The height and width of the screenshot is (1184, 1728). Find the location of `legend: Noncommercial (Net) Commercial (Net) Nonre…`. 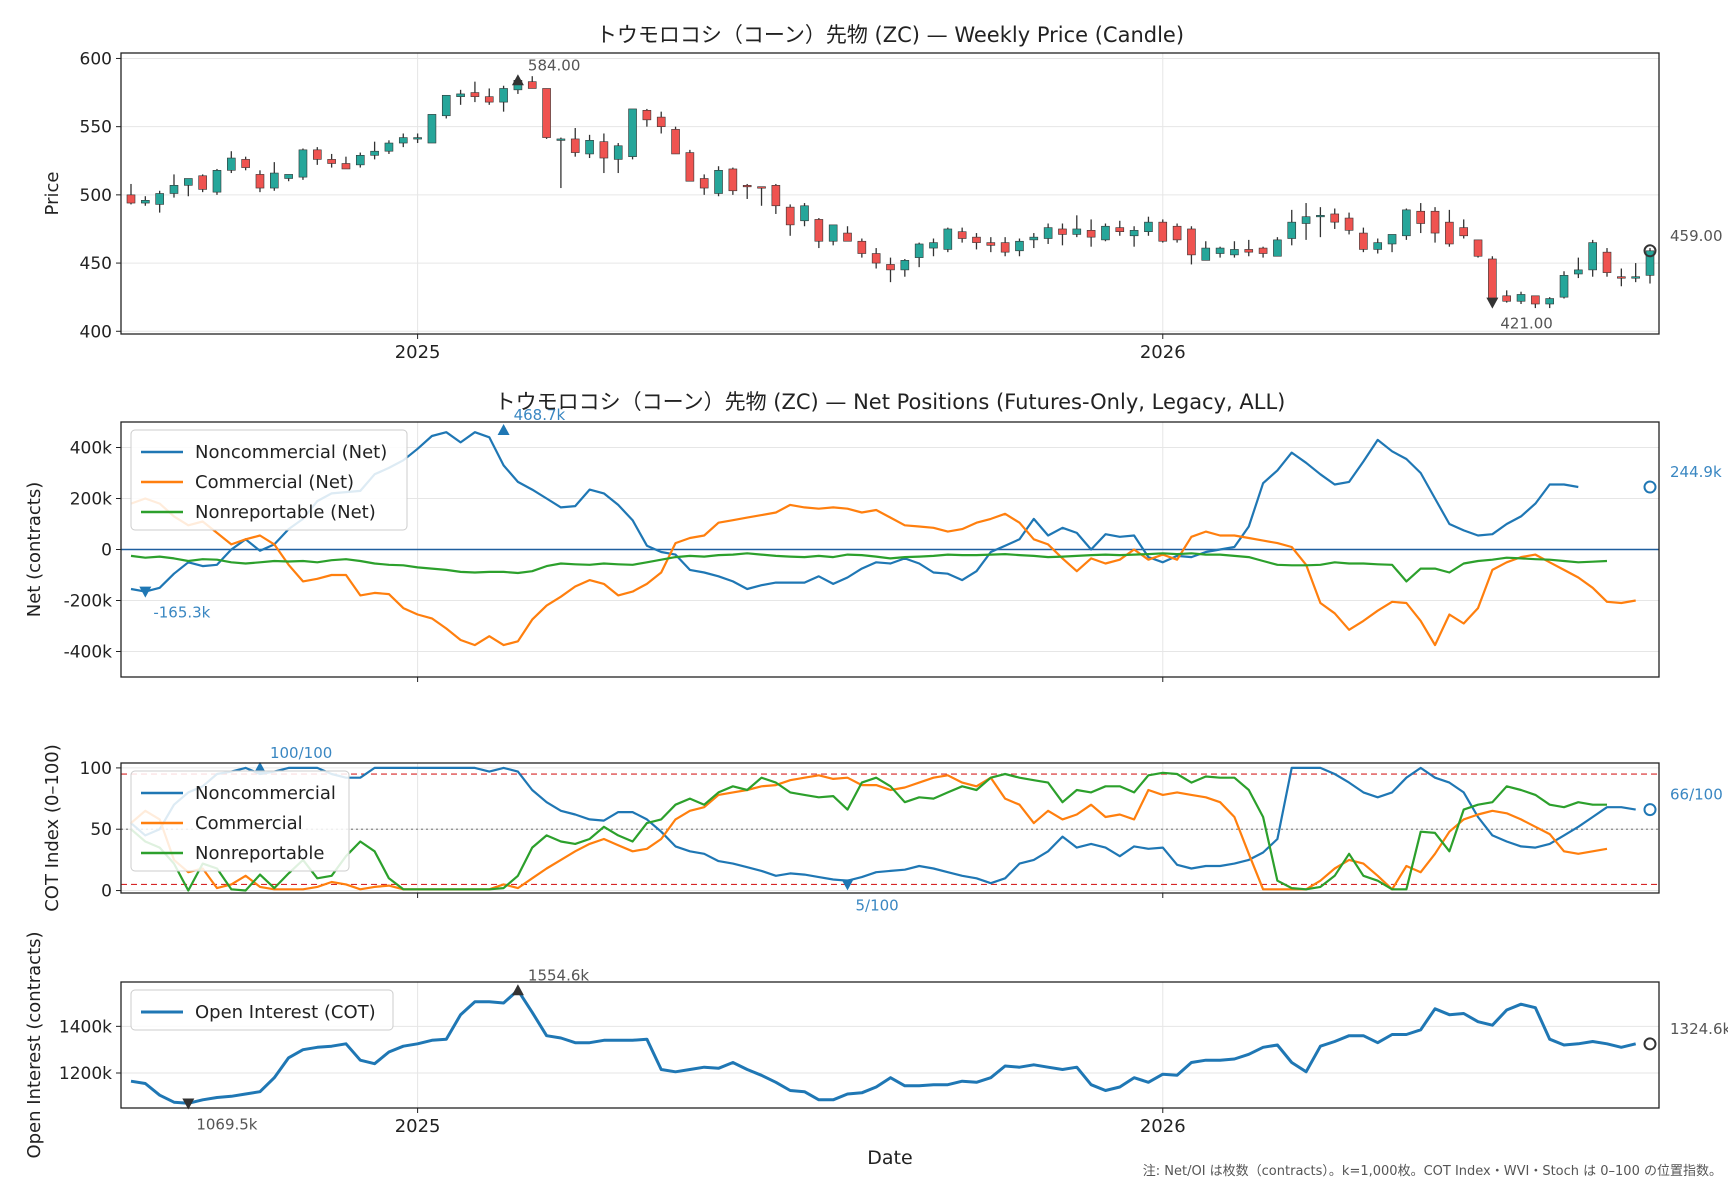

legend: Noncommercial (Net) Commercial (Net) Nonre… is located at coordinates (269, 480).